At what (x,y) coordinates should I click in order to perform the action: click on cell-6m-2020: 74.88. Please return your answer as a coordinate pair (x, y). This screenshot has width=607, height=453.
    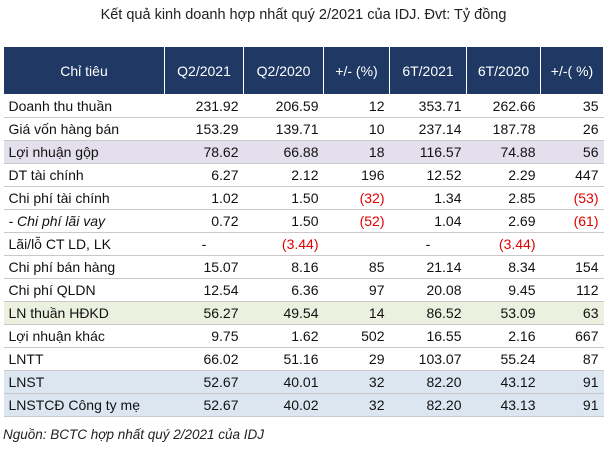
    Looking at the image, I should click on (503, 152).